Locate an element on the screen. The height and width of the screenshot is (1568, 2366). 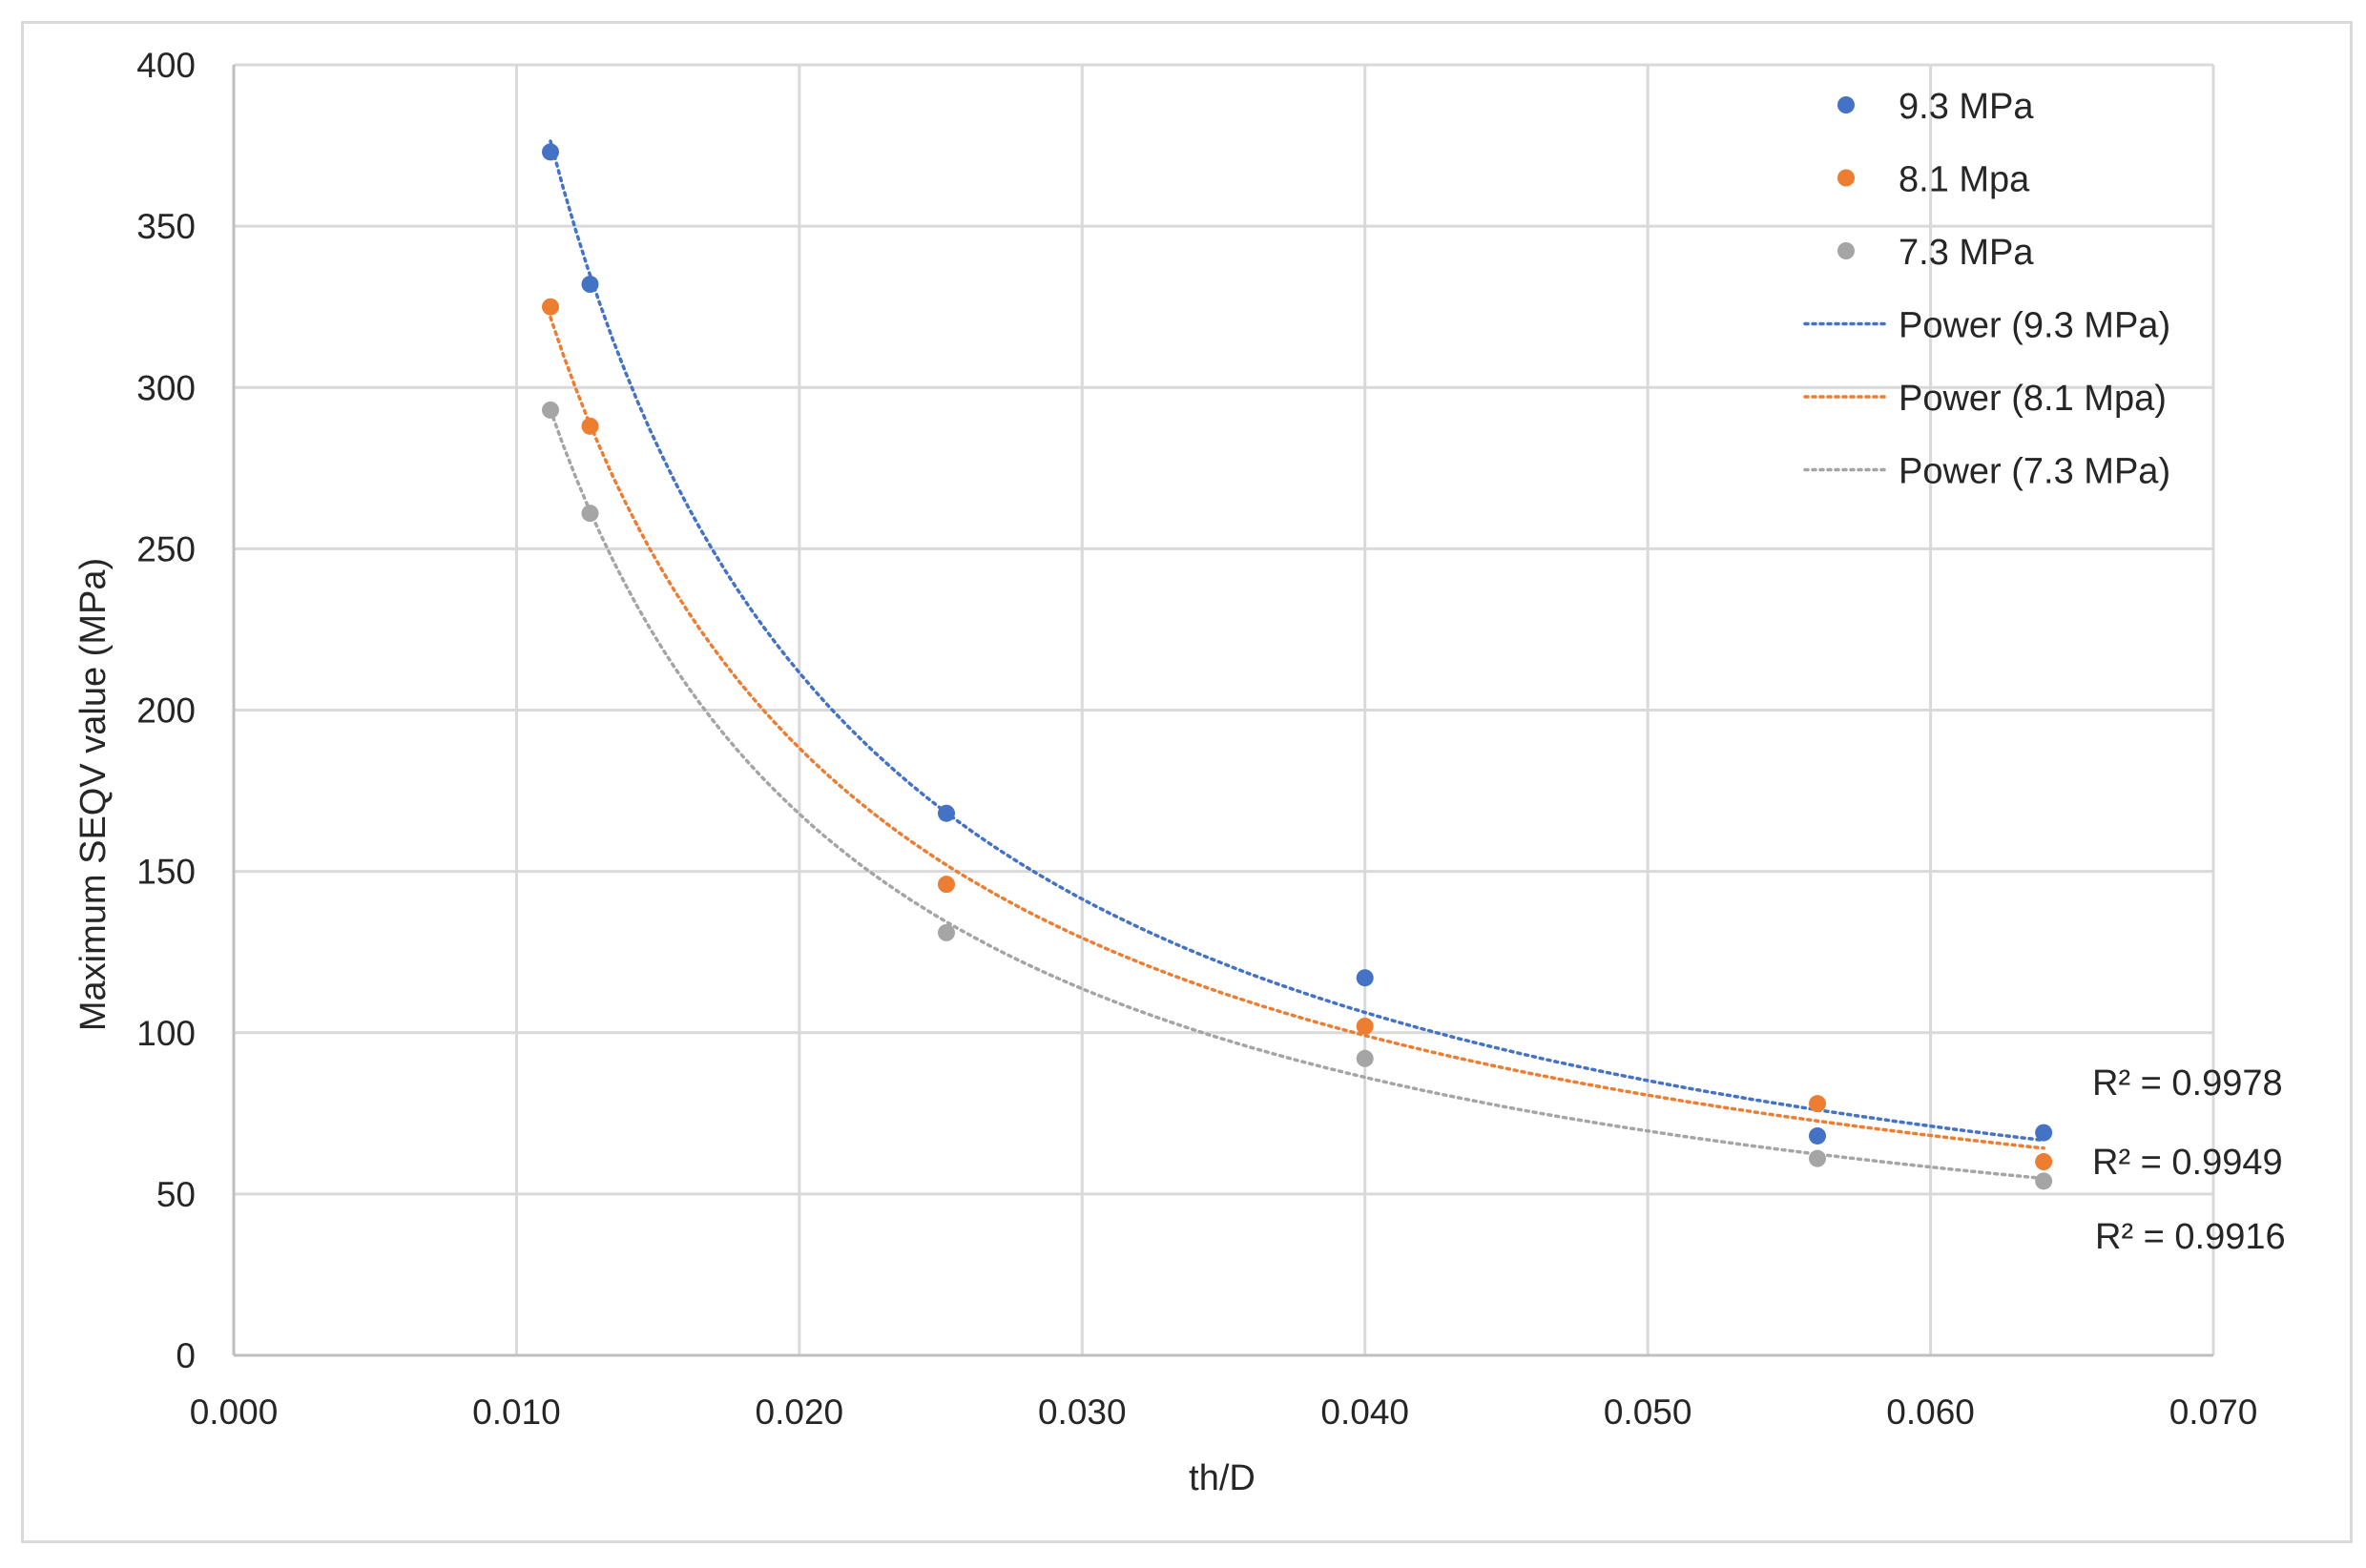
x-tick-label: 0.010 is located at coordinates (516, 1412).